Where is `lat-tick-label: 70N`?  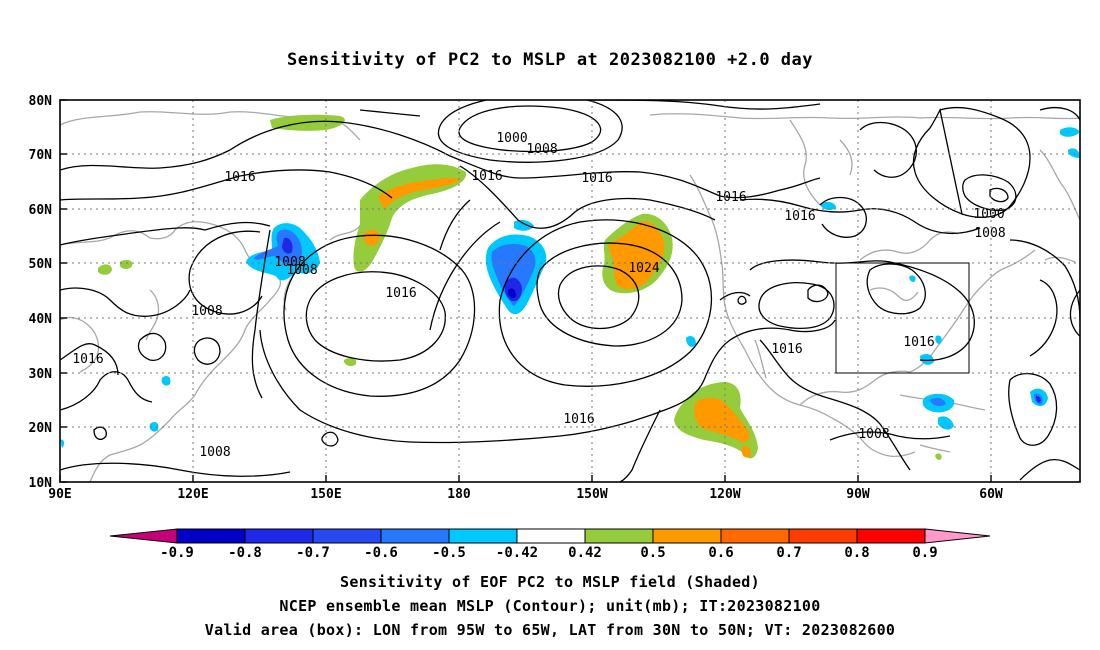
lat-tick-label: 70N is located at coordinates (41, 155).